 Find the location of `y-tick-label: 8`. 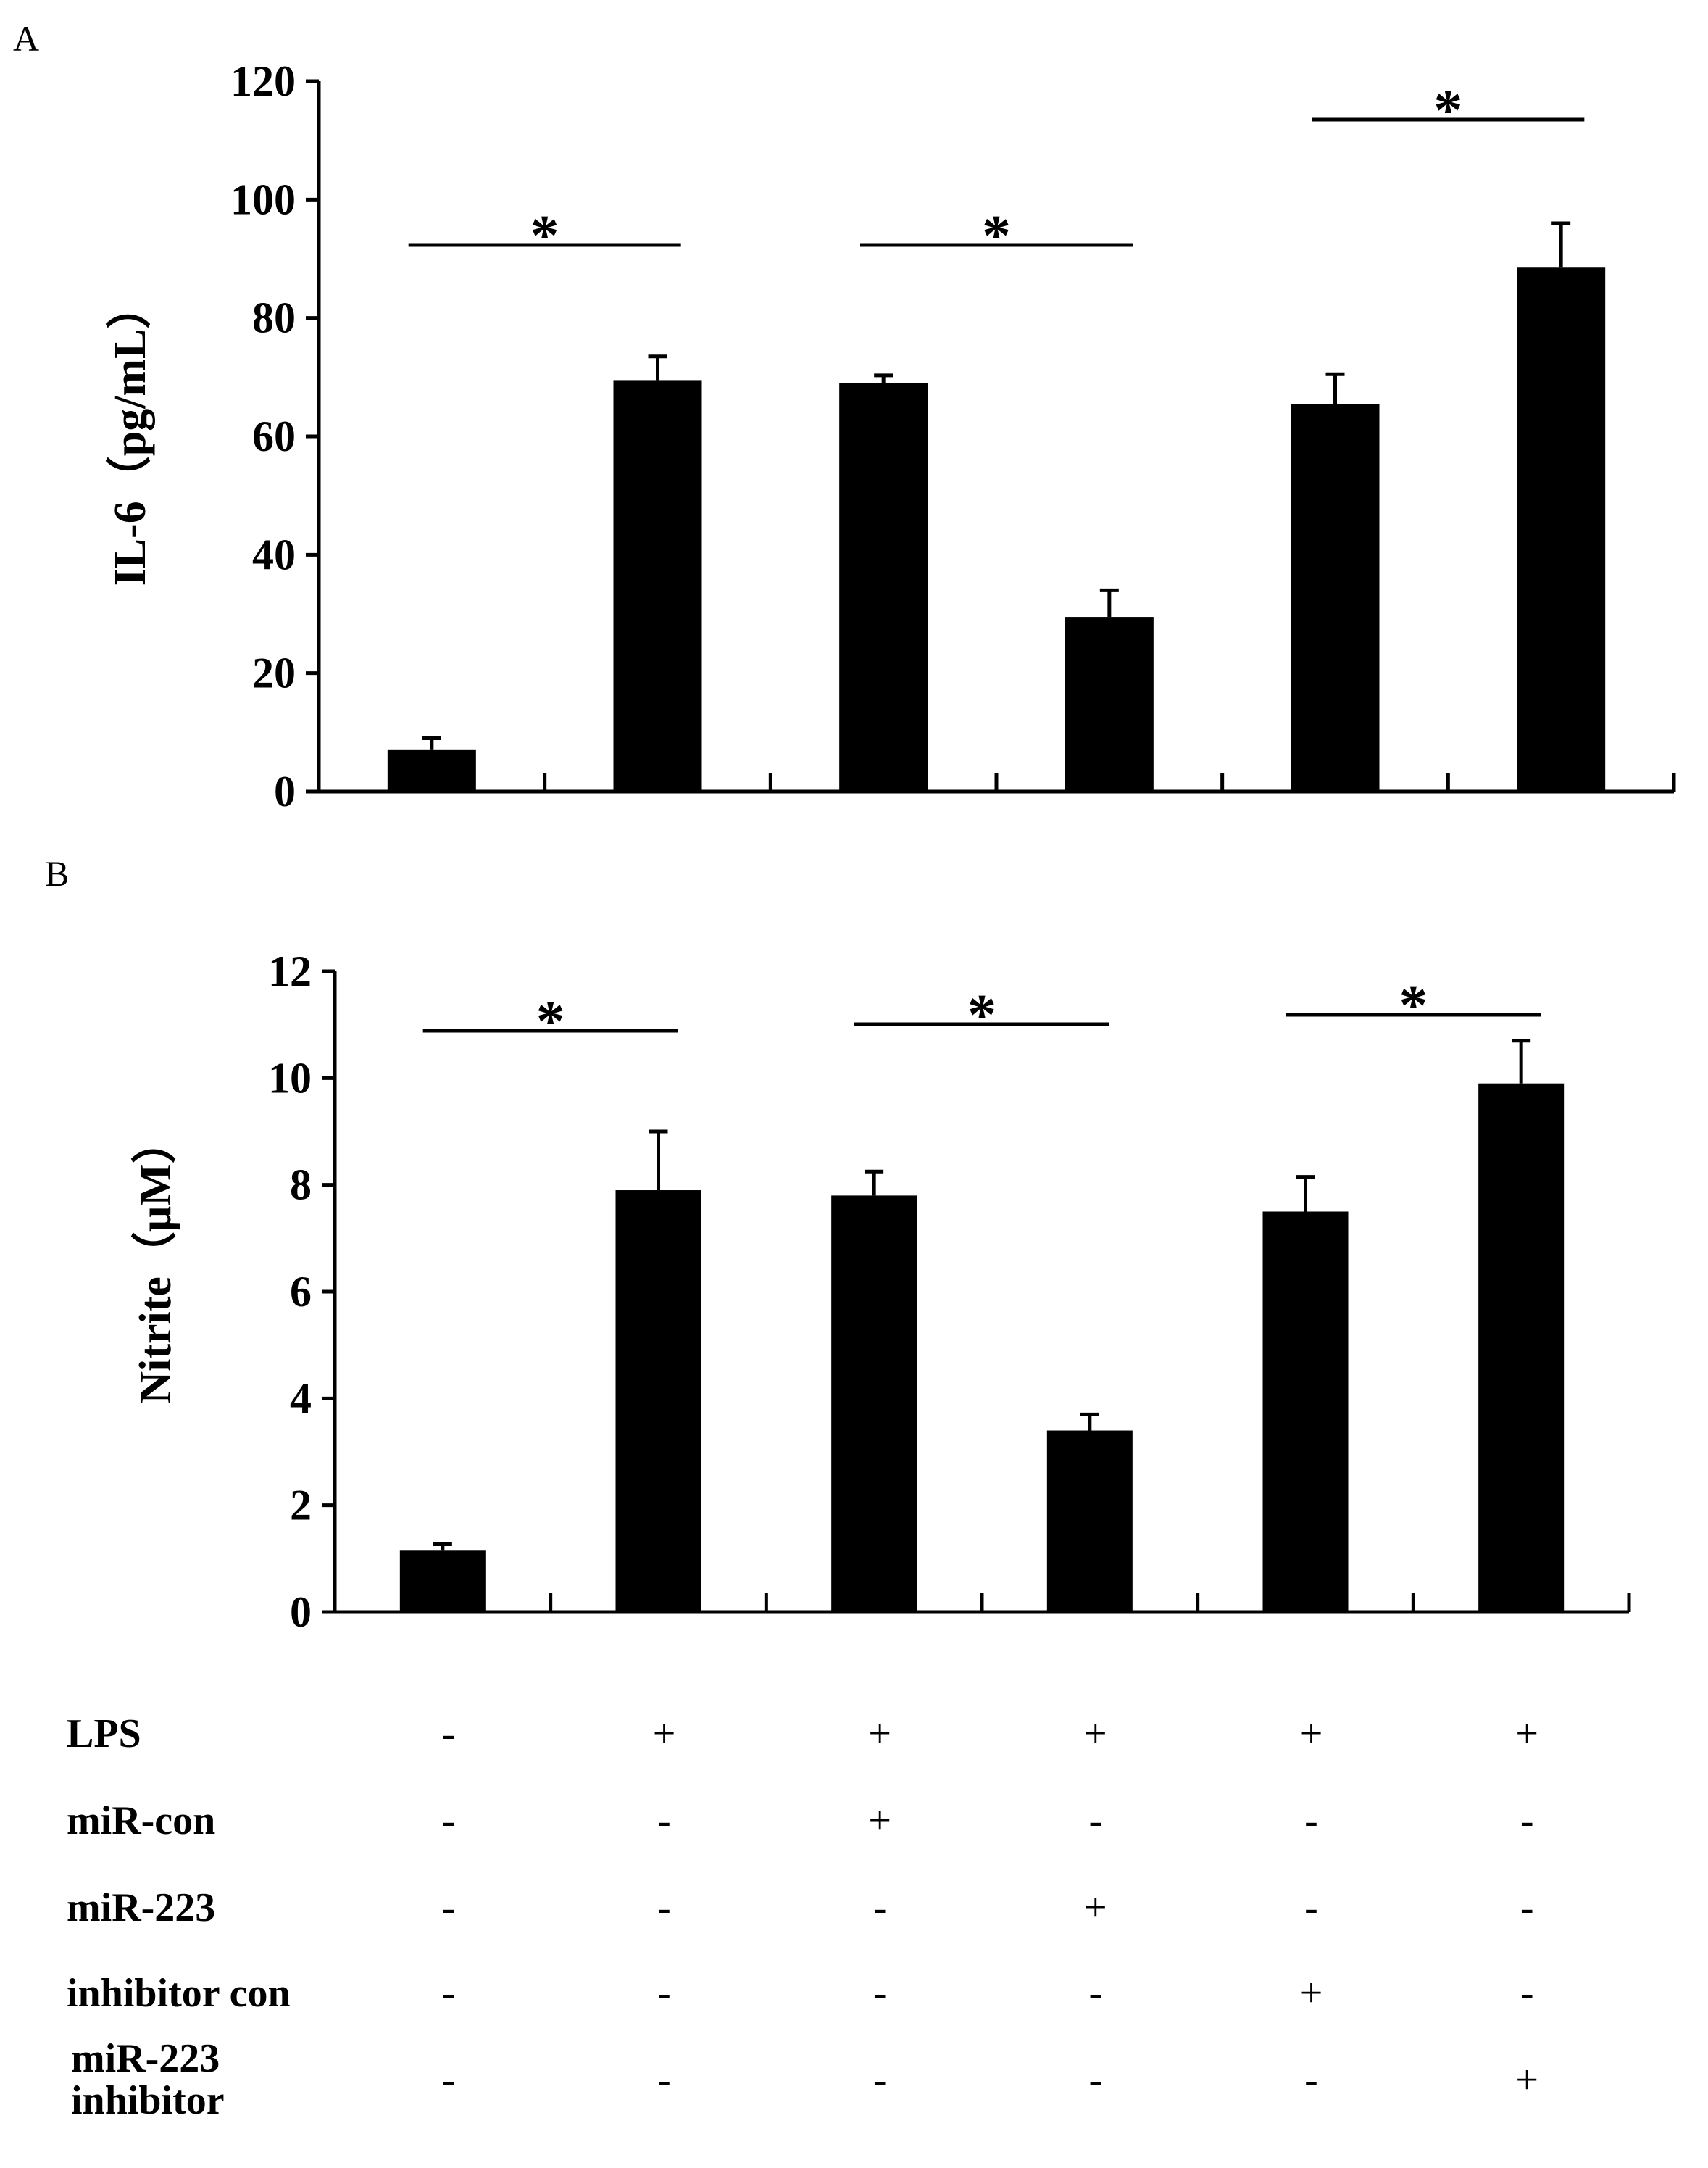

y-tick-label: 8 is located at coordinates (301, 1185).